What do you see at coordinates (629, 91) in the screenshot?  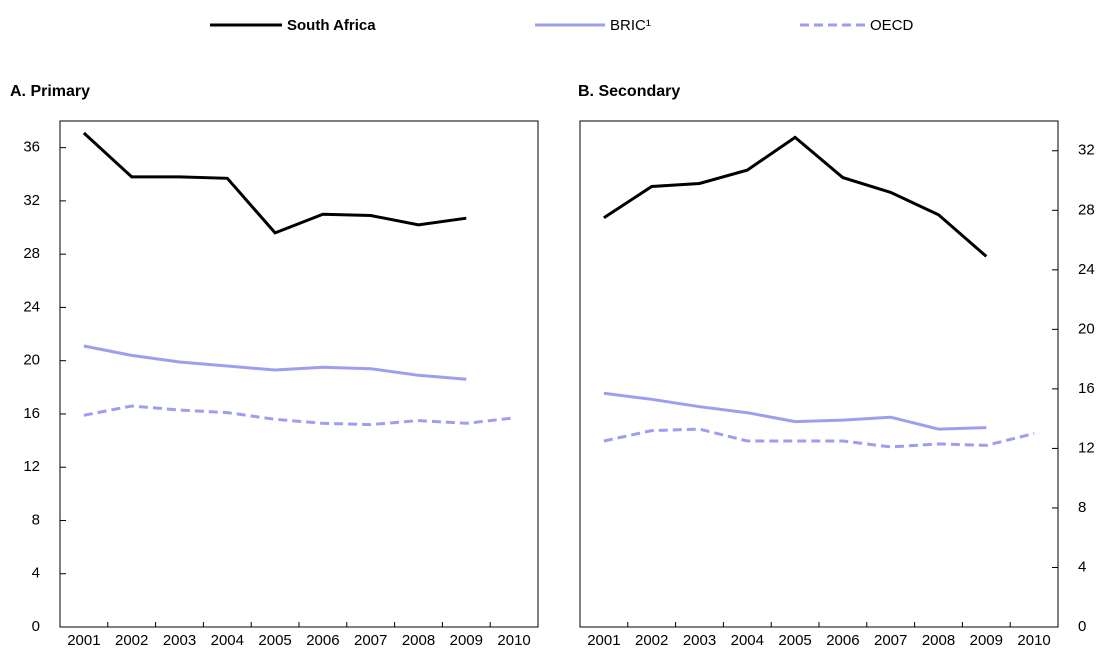 I see `panel-title: B. Secondary` at bounding box center [629, 91].